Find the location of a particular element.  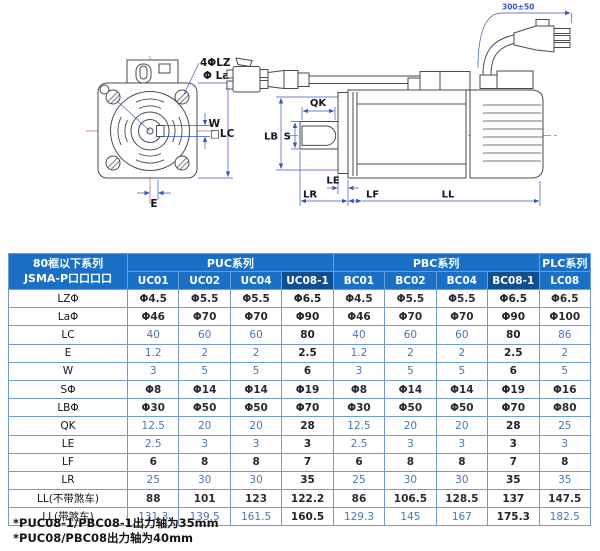

column-header: UC02 is located at coordinates (204, 280).